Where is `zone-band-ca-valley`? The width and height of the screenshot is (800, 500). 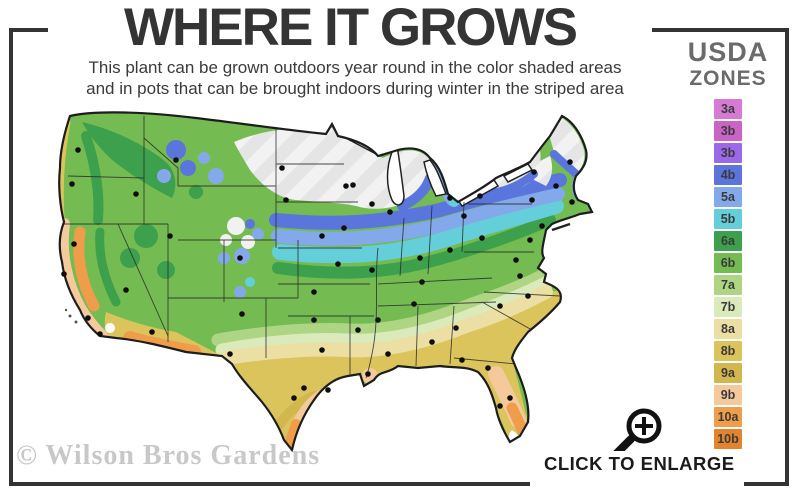 zone-band-ca-valley is located at coordinates (86, 269).